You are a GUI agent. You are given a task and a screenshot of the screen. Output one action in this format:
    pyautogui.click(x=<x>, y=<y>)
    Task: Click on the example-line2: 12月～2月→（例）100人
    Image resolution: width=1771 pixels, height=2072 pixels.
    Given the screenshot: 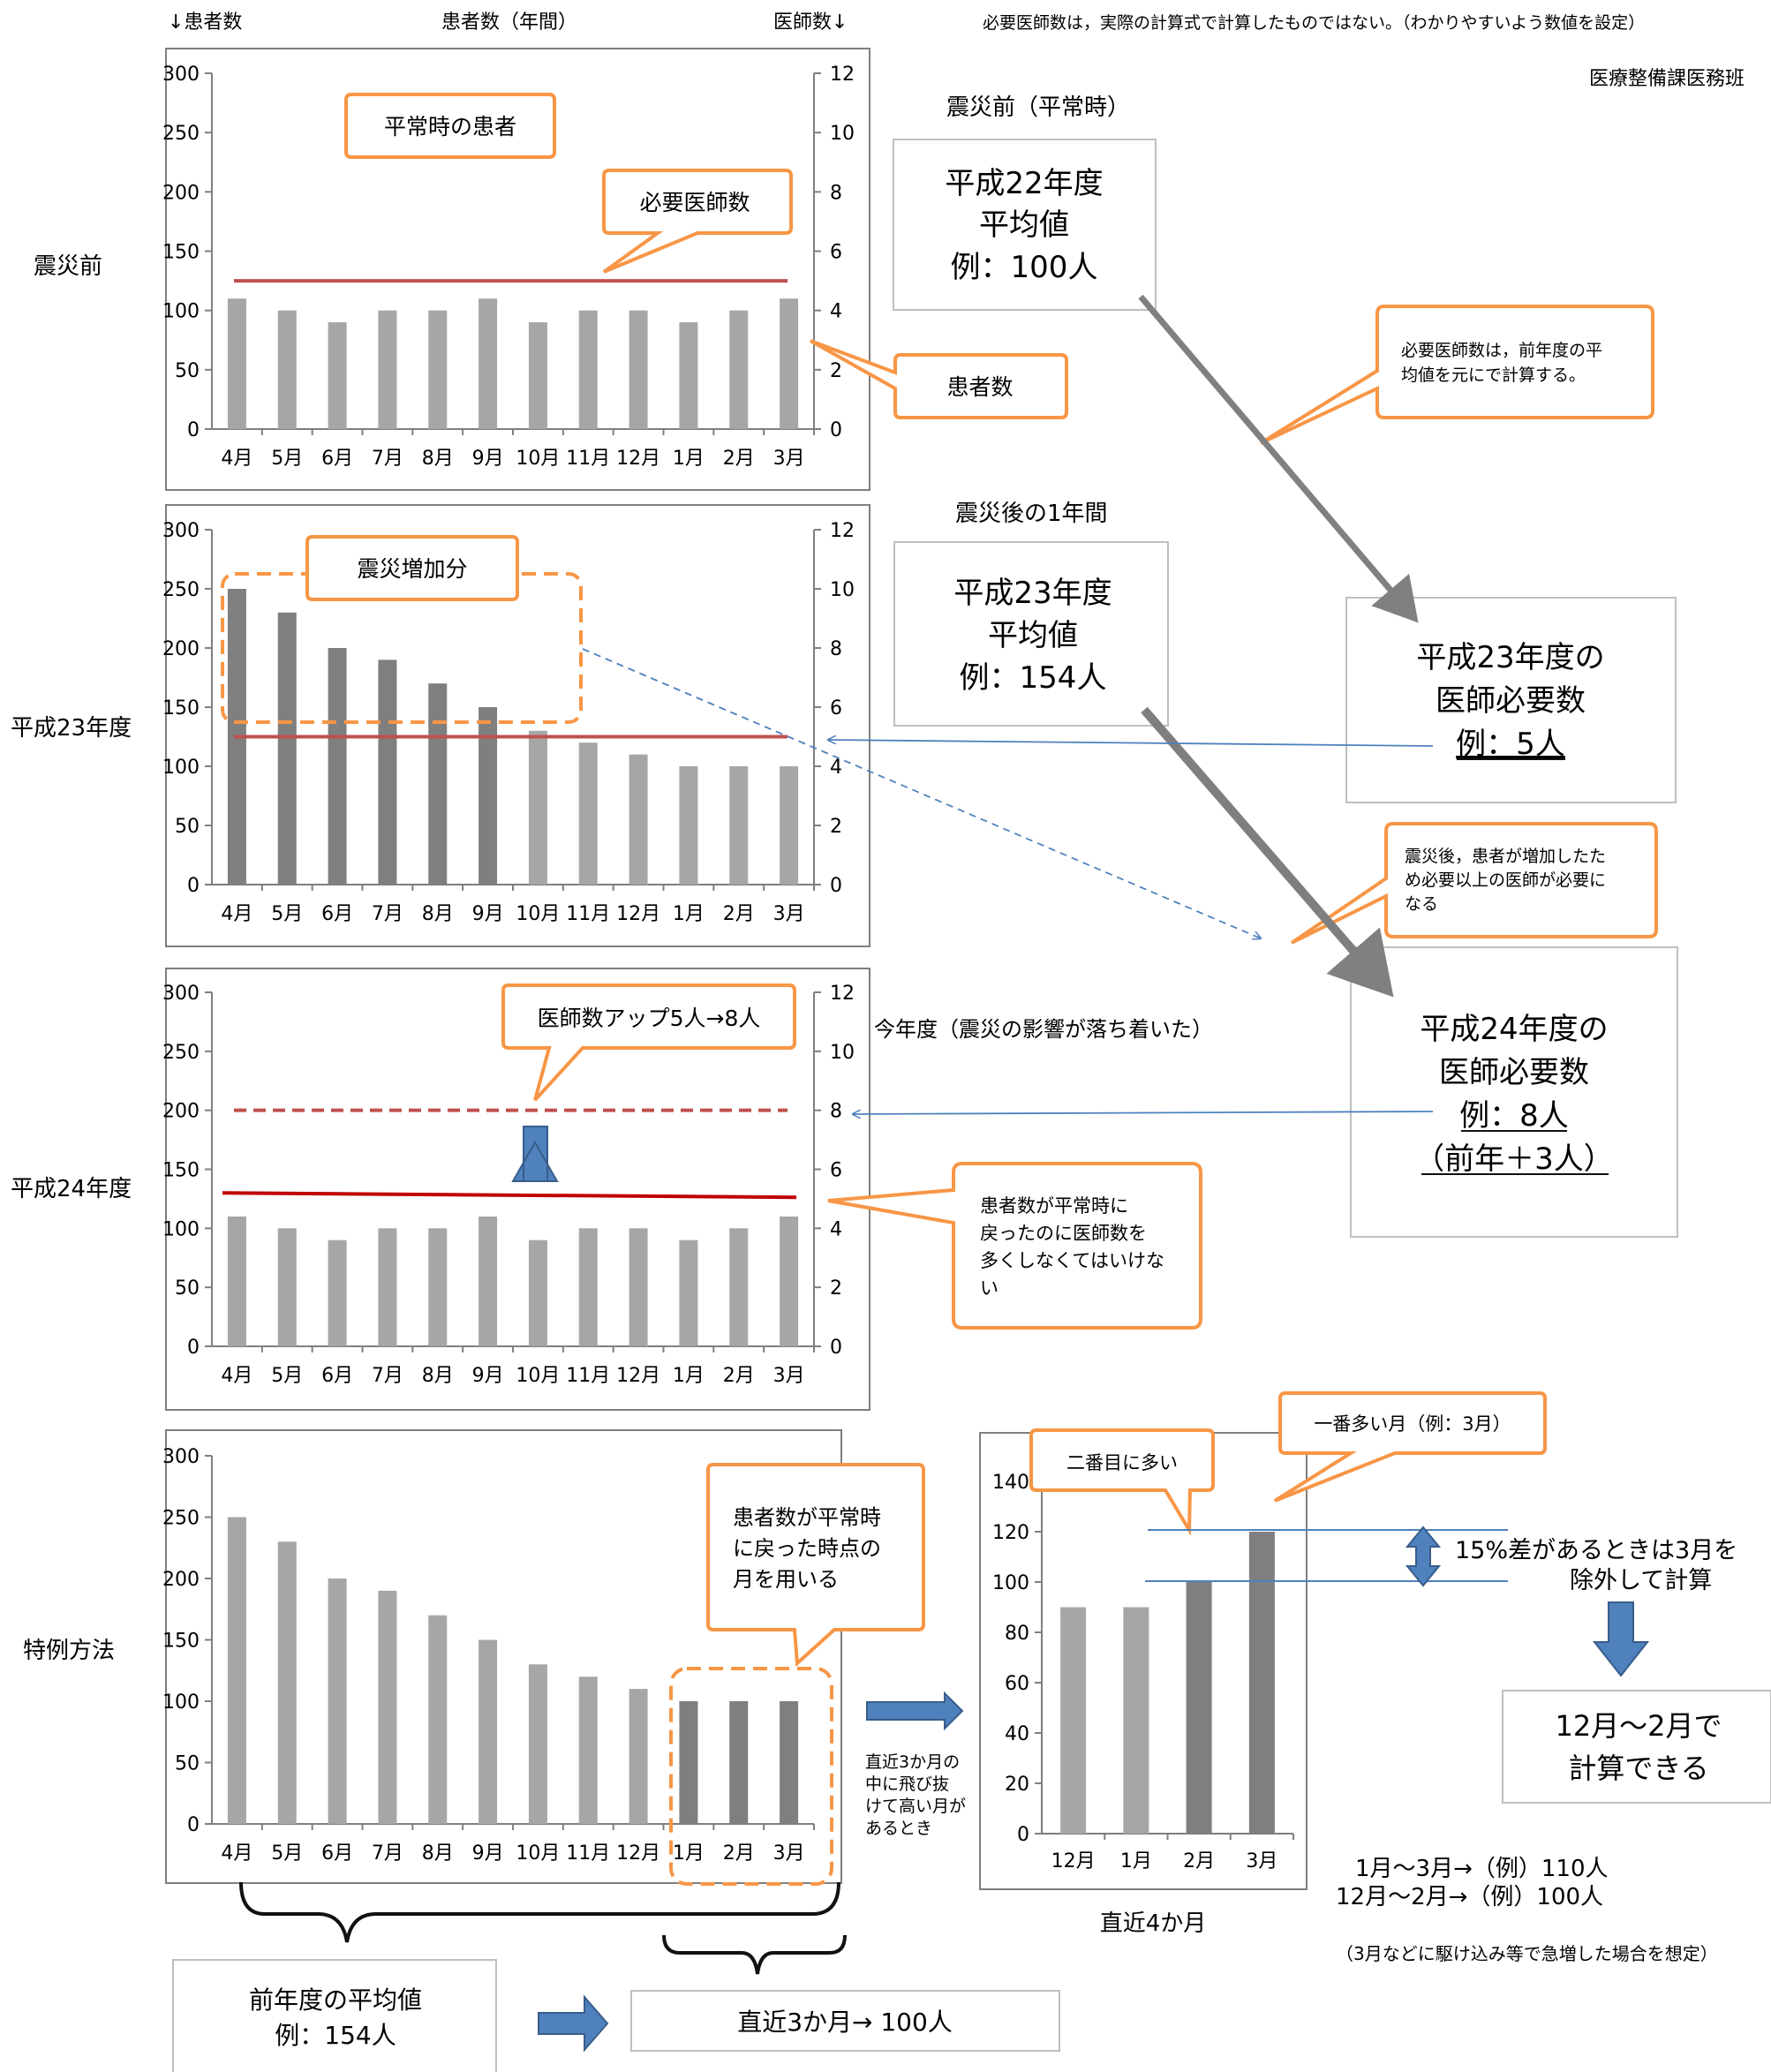 What is the action you would take?
    pyautogui.click(x=1470, y=1897)
    